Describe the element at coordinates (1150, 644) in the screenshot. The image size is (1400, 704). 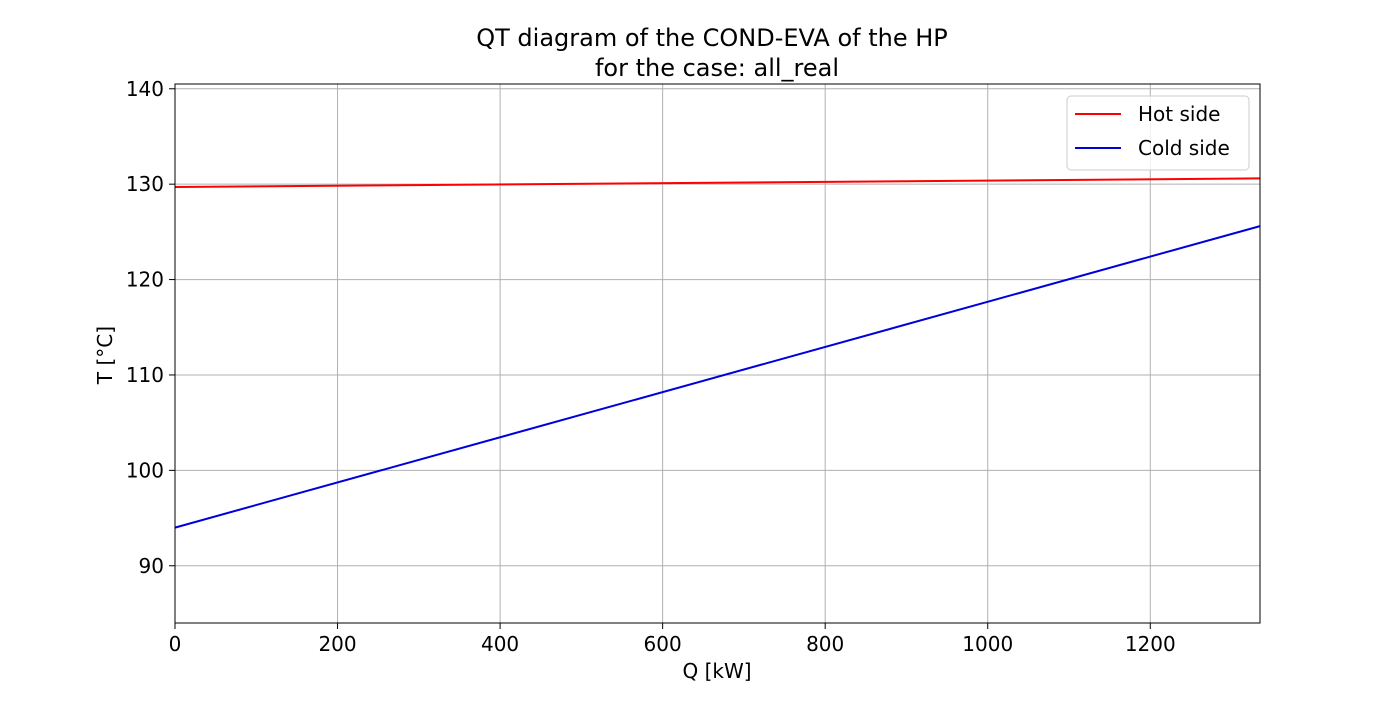
I see `x-tick-label: 1200` at that location.